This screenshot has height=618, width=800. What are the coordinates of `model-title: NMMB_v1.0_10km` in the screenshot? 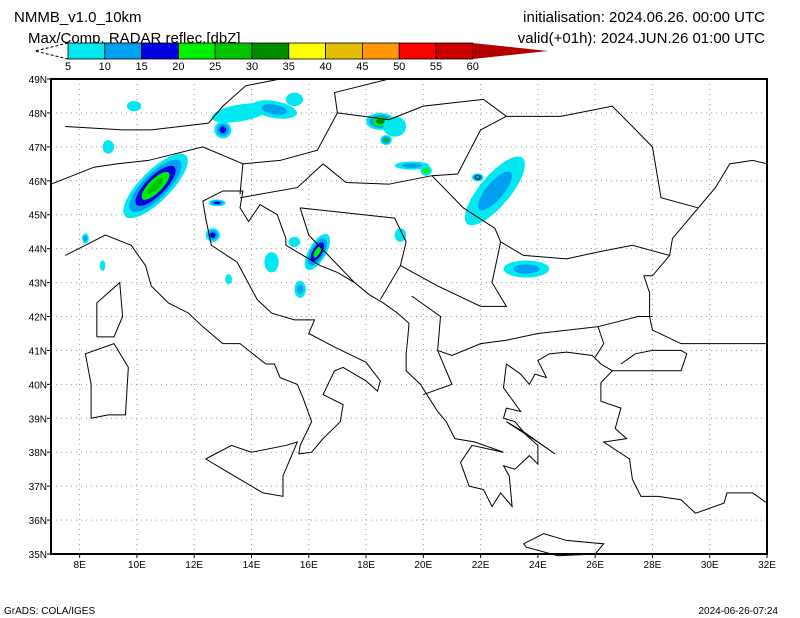 It's located at (78, 17).